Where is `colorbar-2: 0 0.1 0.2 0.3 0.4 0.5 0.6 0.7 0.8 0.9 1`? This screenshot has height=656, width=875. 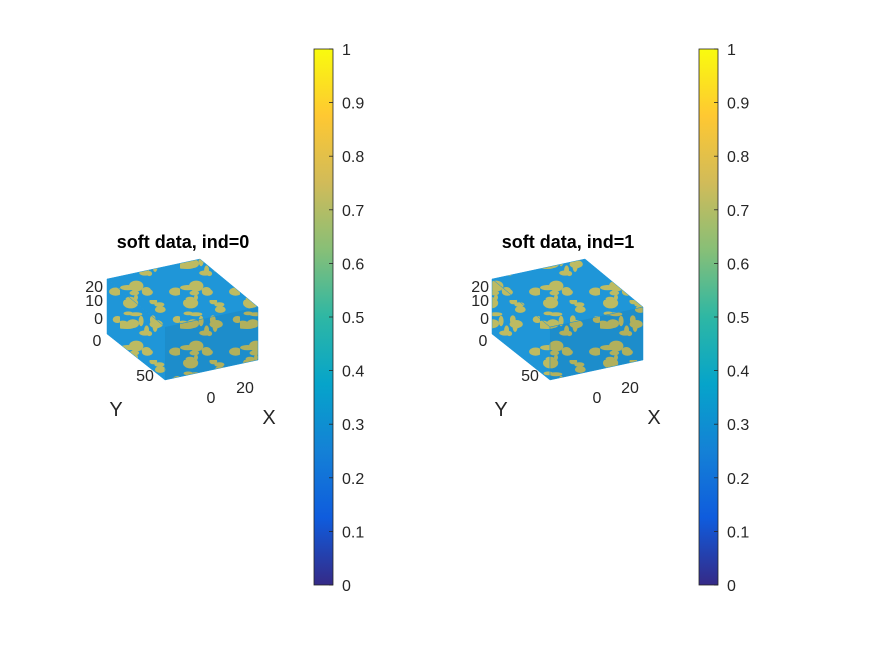
colorbar-2: 0 0.1 0.2 0.3 0.4 0.5 0.6 0.7 0.8 0.9 1 is located at coordinates (723, 318).